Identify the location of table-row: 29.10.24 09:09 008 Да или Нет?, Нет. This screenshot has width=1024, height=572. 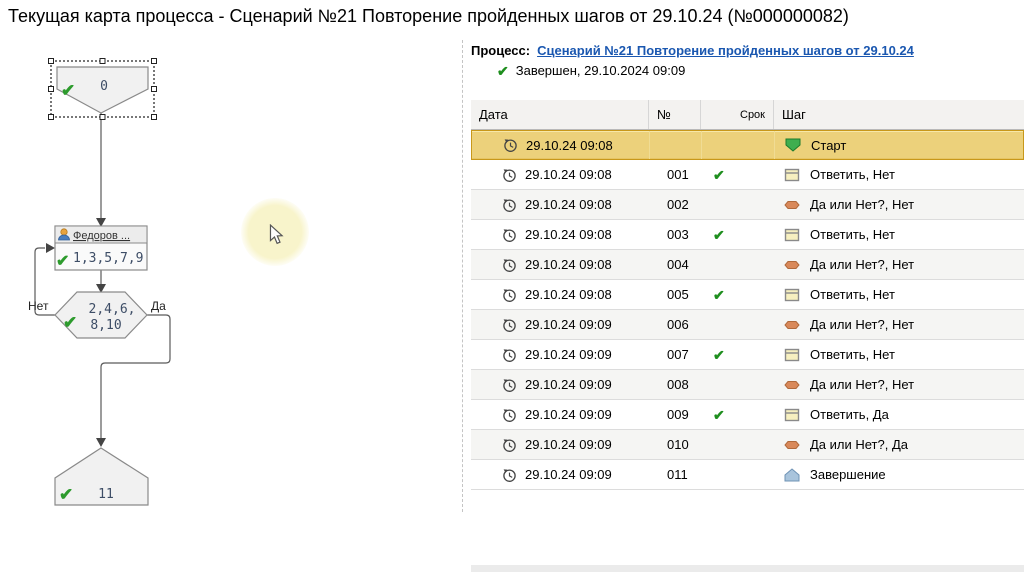
(747, 385).